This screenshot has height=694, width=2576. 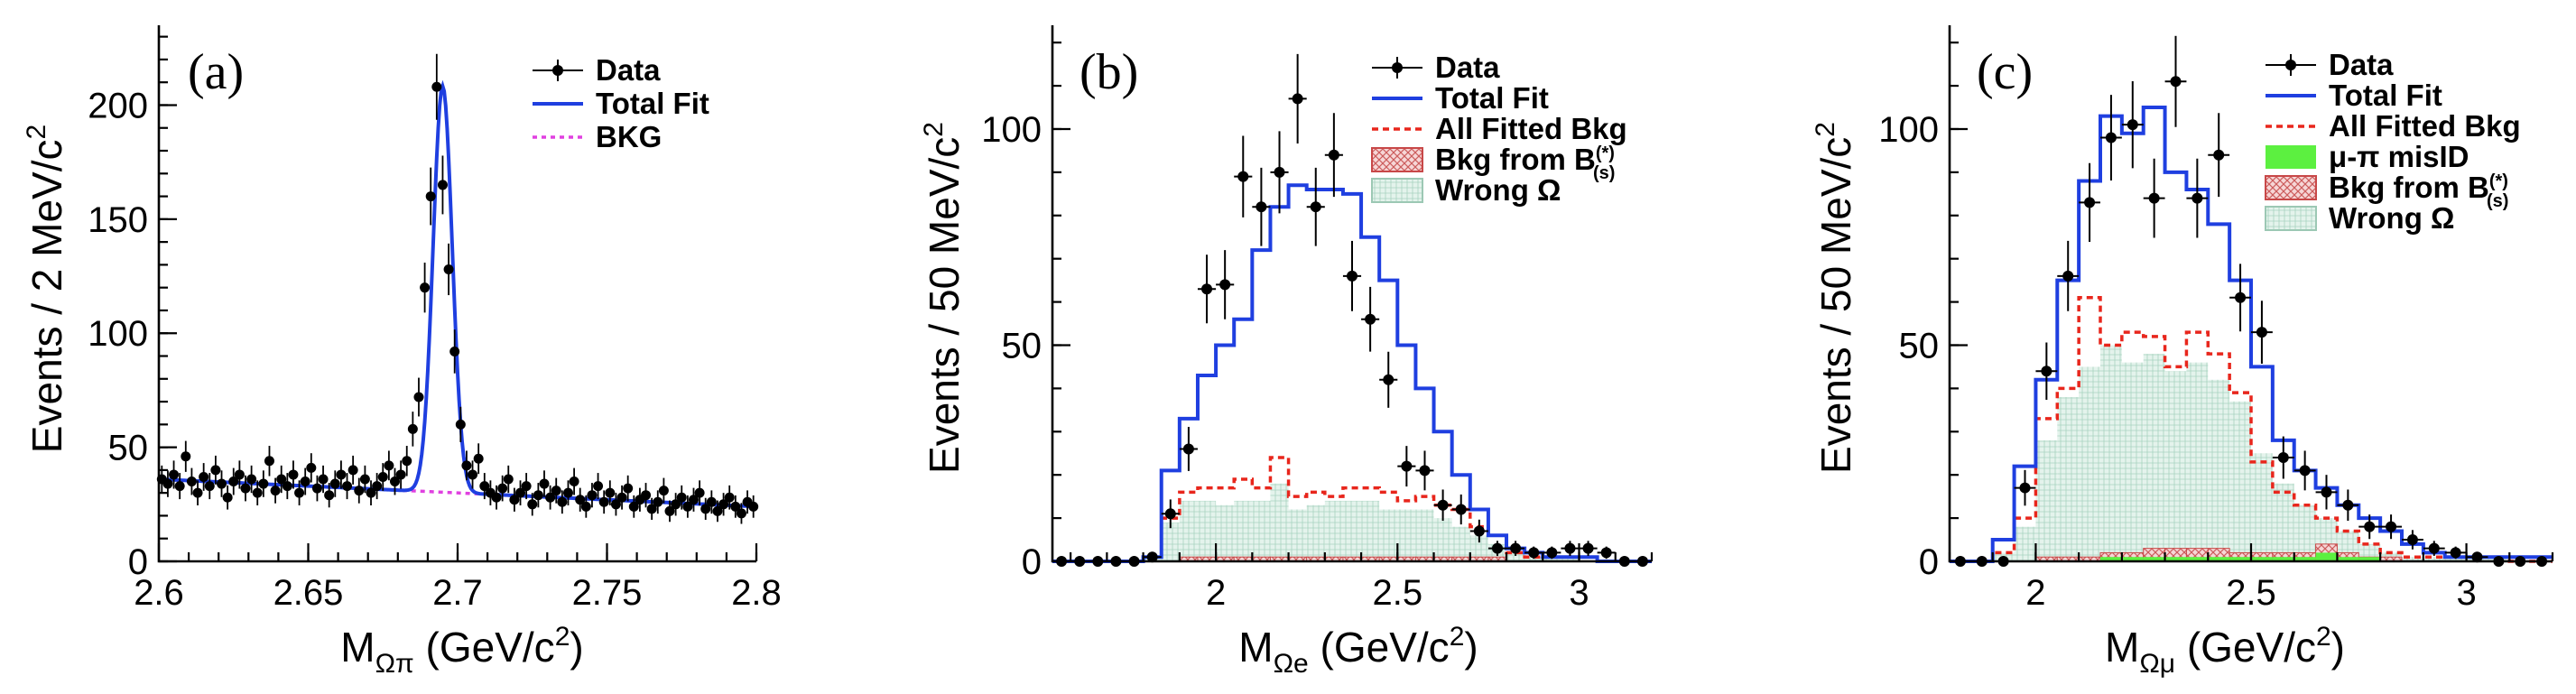 What do you see at coordinates (457, 593) in the screenshot?
I see `x-tick-label: 2.7` at bounding box center [457, 593].